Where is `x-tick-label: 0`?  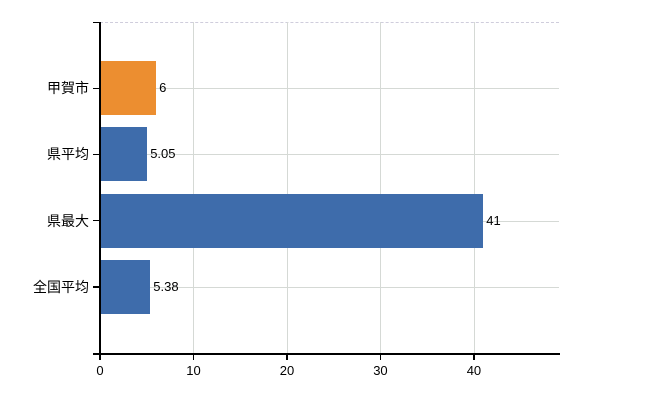
x-tick-label: 0 is located at coordinates (100, 370).